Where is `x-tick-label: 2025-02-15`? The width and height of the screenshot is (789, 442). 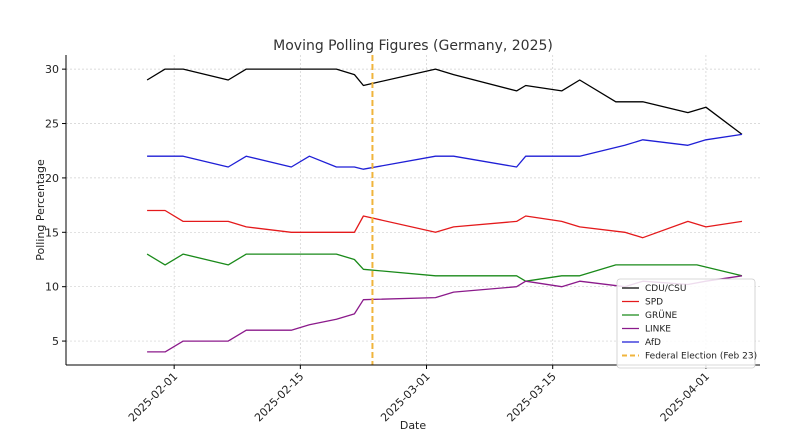 x-tick-label: 2025-02-15 is located at coordinates (279, 397).